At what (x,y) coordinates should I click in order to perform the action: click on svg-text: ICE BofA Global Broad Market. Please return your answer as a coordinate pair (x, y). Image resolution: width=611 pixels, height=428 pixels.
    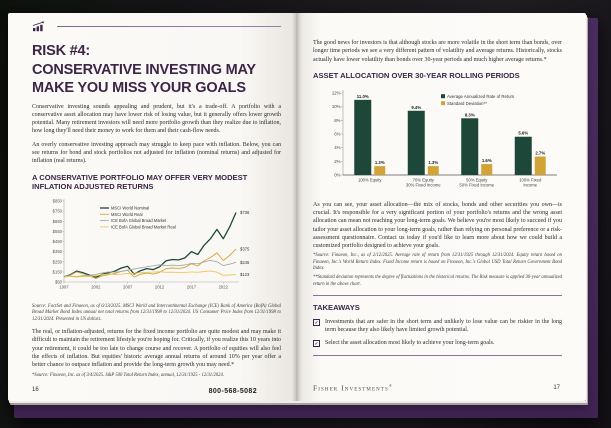
    Looking at the image, I should click on (139, 220).